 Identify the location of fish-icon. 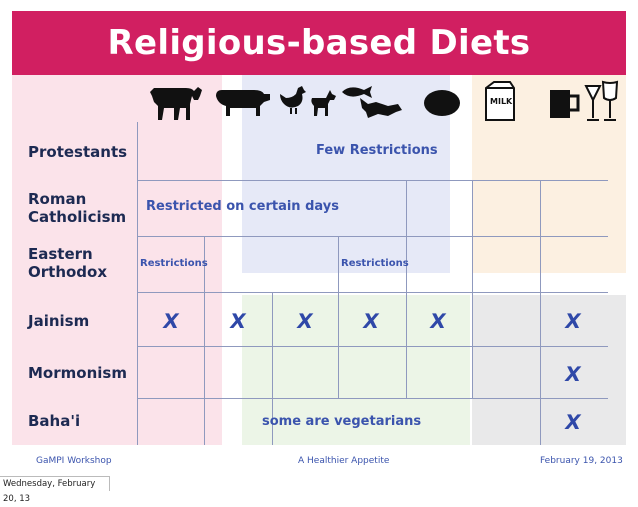
(357, 92).